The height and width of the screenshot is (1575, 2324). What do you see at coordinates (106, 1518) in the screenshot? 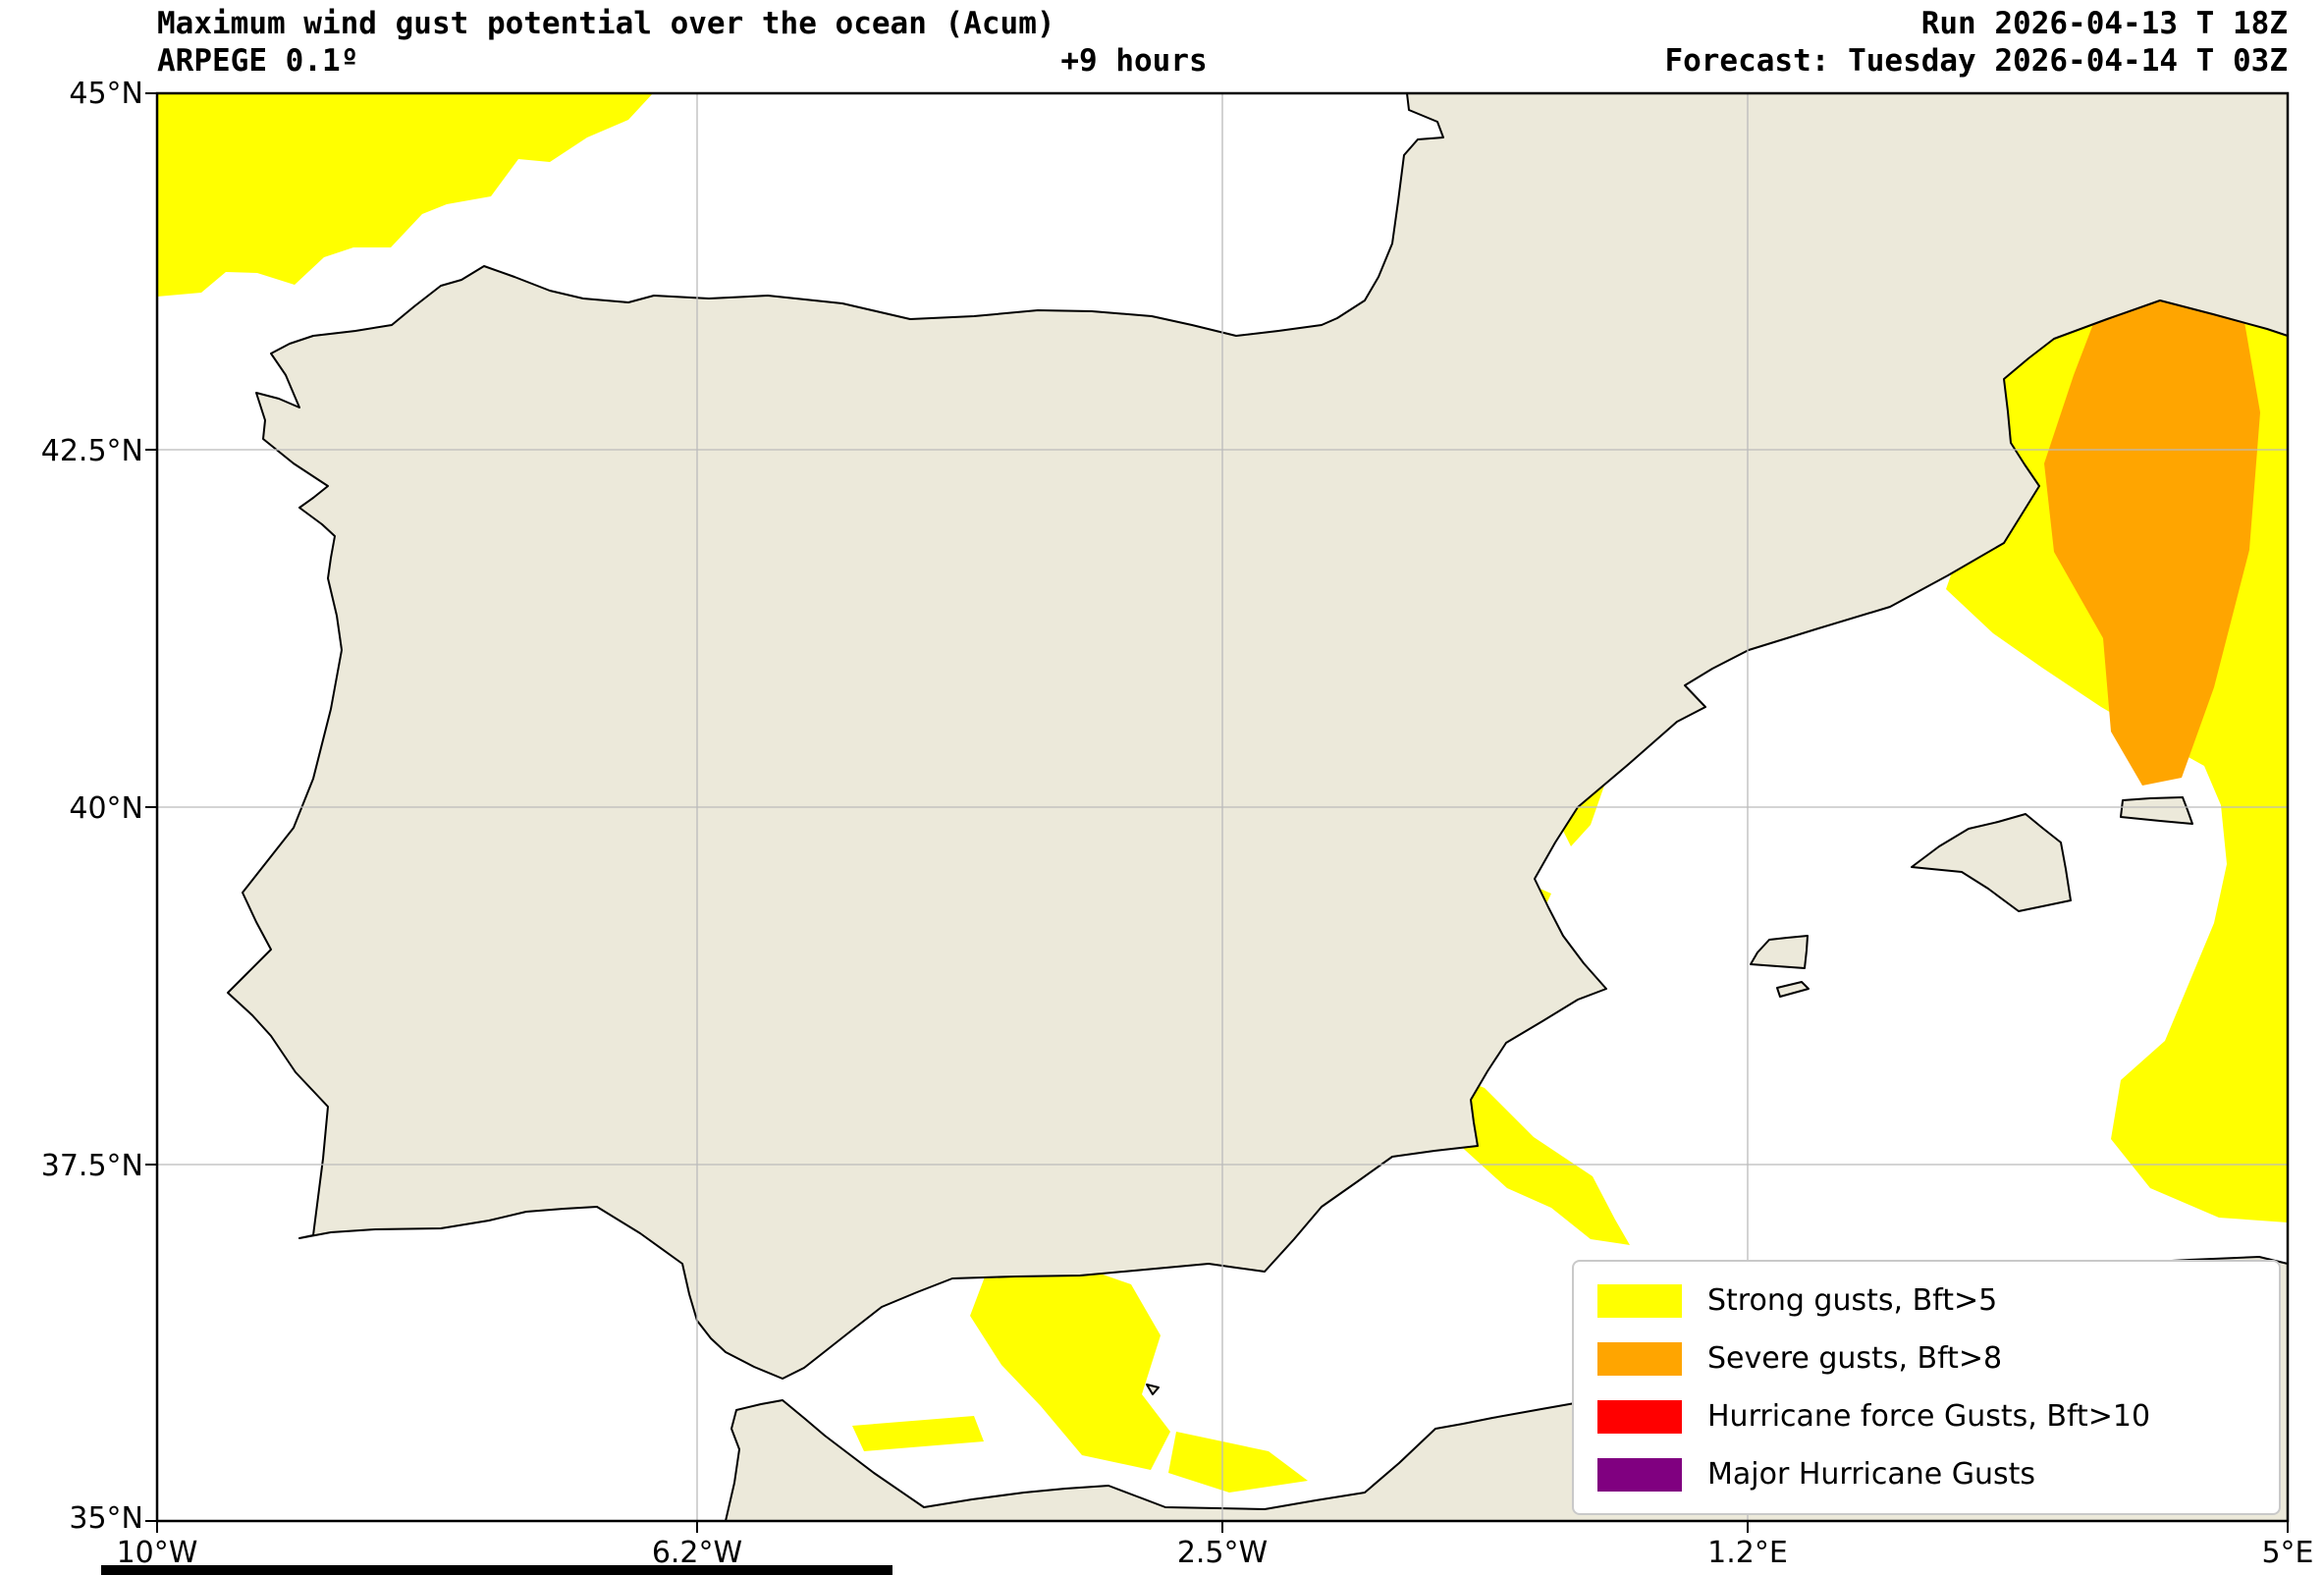
I see `lat-label-35n: 35°N` at bounding box center [106, 1518].